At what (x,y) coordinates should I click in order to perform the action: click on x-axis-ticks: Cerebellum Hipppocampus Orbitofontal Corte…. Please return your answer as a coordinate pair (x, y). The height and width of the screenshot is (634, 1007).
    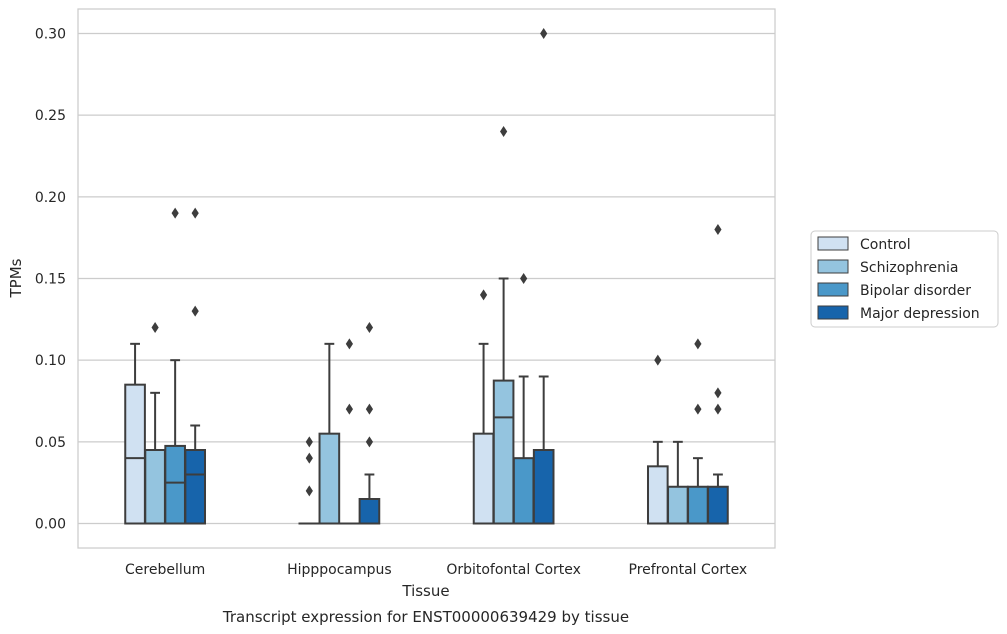
    Looking at the image, I should click on (436, 570).